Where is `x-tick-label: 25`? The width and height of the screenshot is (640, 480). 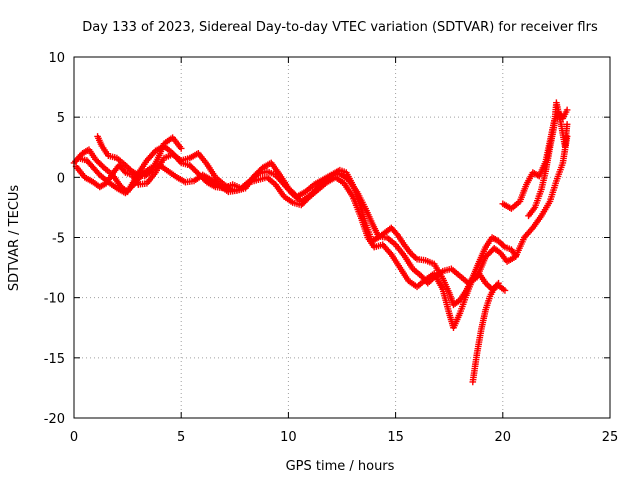
x-tick-label: 25 is located at coordinates (610, 437).